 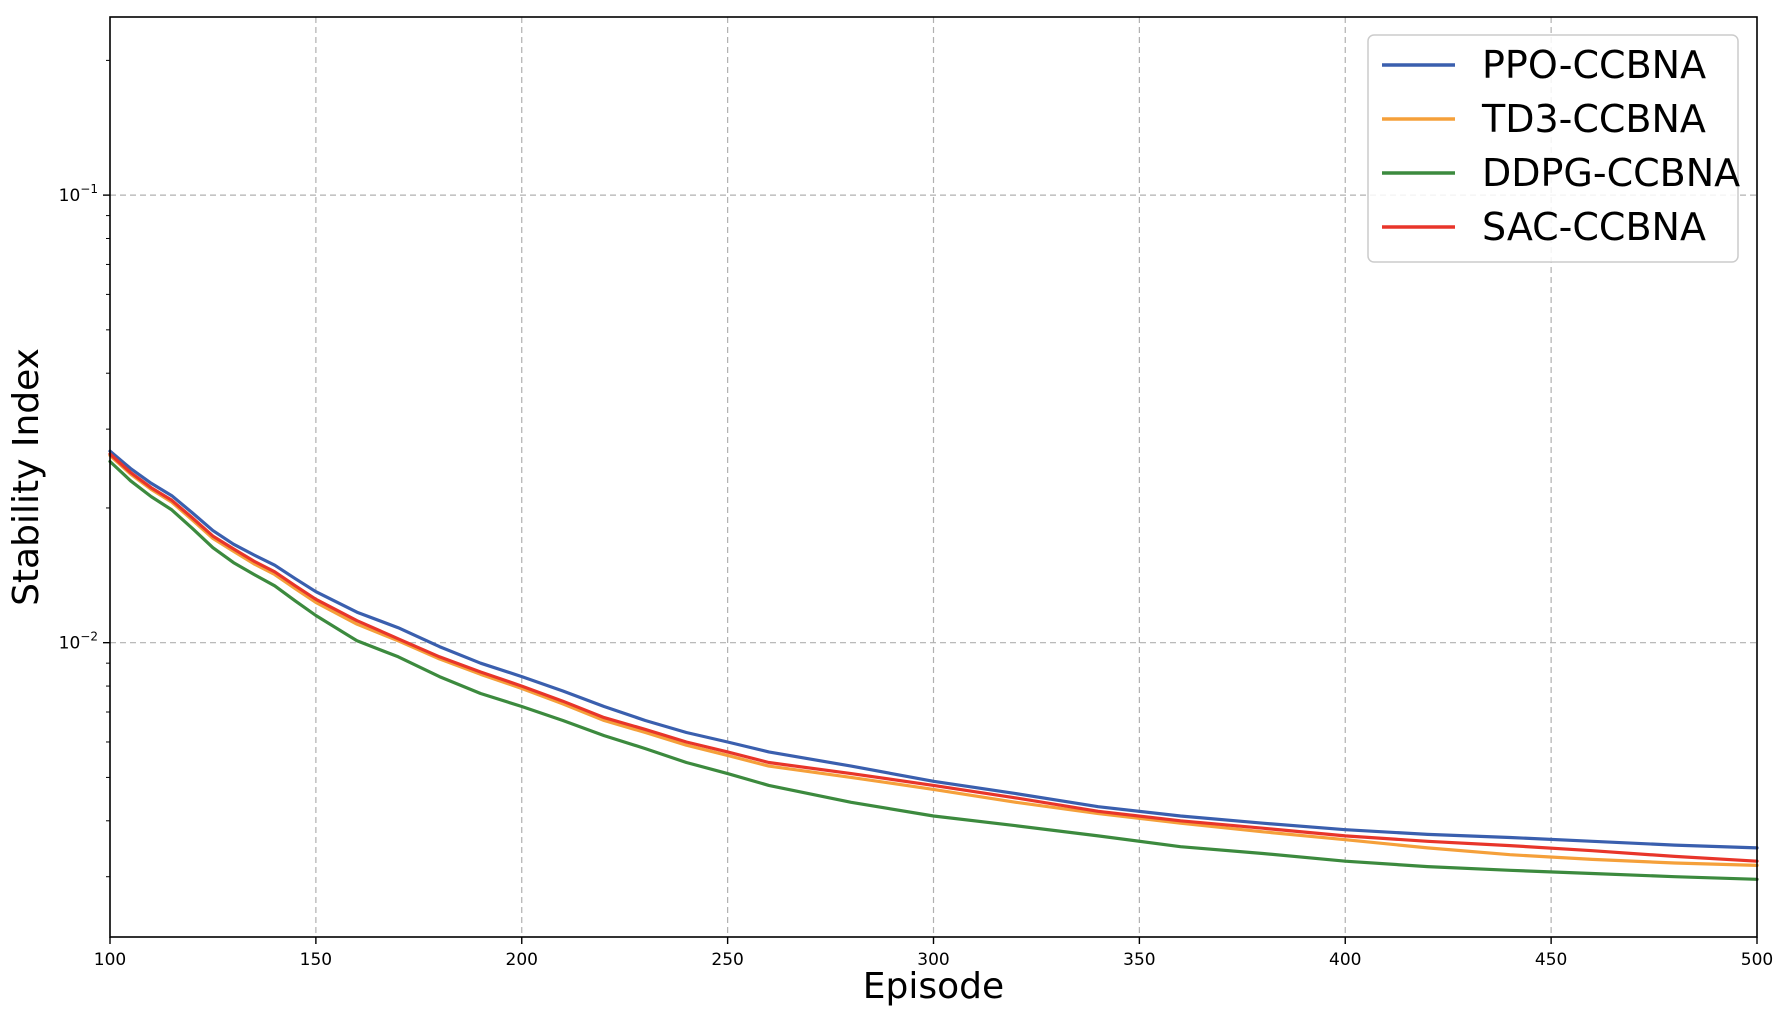 I want to click on y-tick-label: 10⁻², so click(x=78, y=642).